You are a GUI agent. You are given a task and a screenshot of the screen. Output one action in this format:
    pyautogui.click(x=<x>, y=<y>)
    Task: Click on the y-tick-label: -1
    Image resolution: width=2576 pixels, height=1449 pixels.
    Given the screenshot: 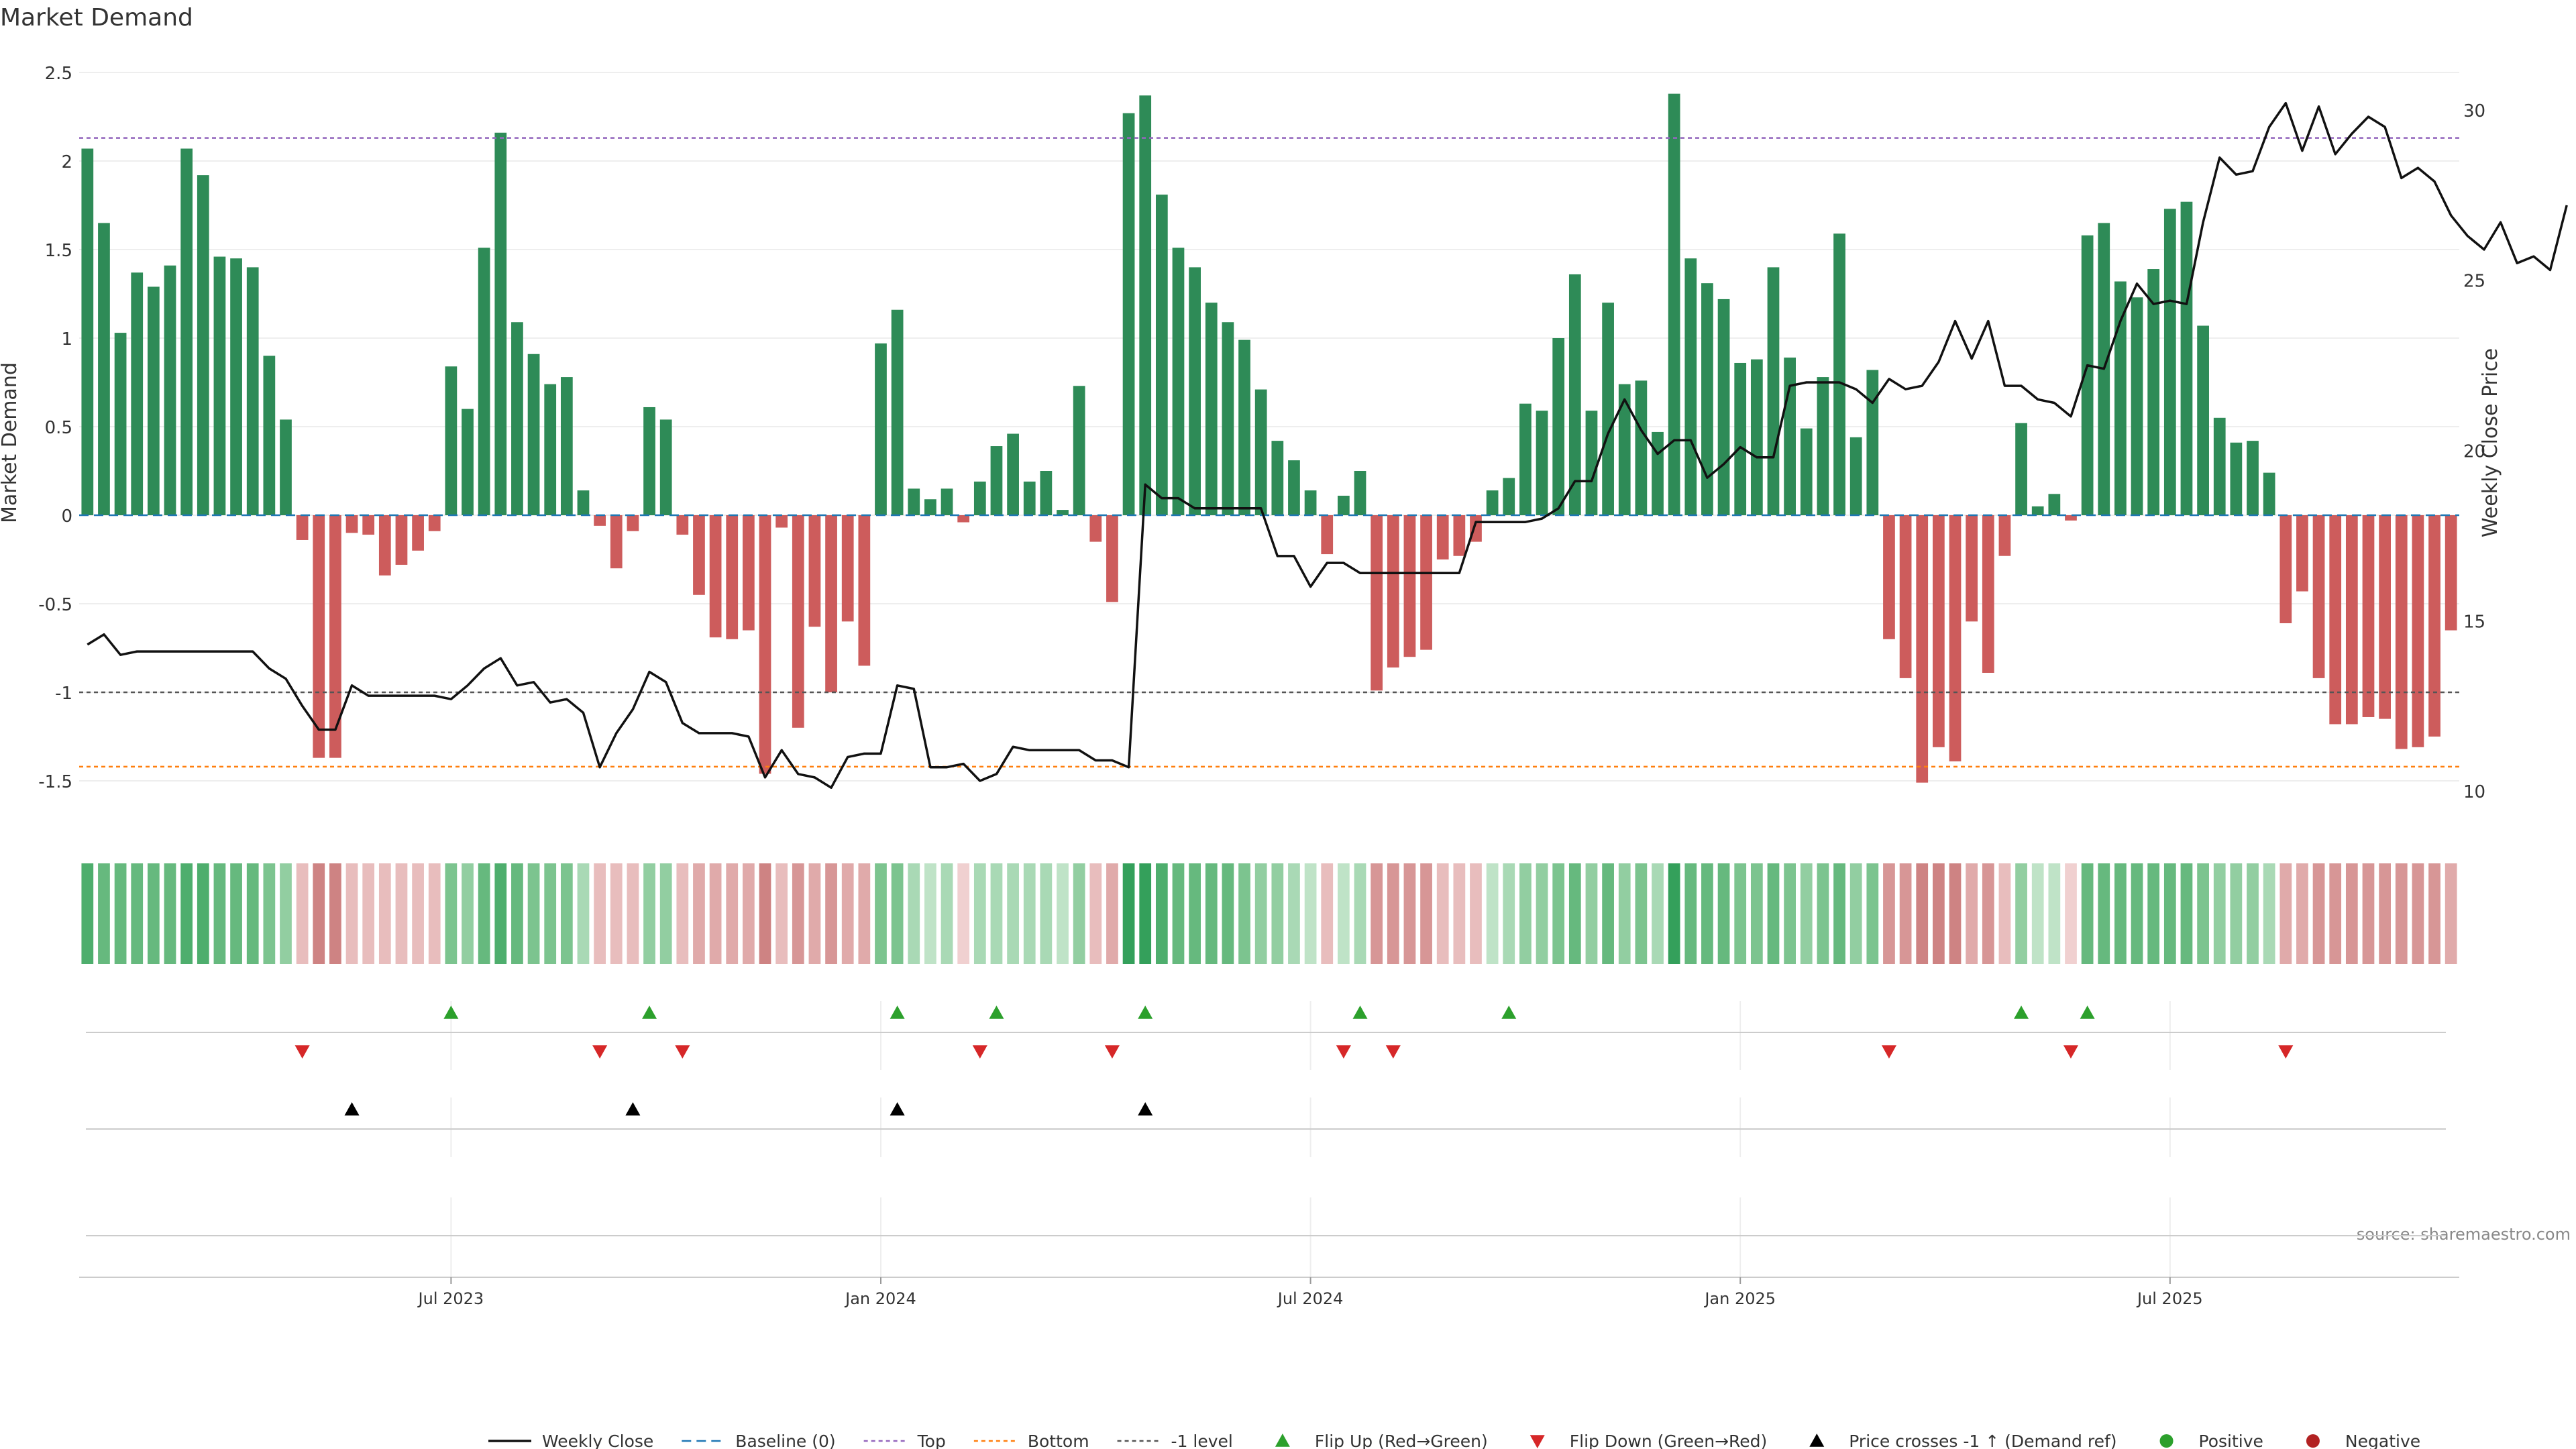 What is the action you would take?
    pyautogui.click(x=63, y=694)
    